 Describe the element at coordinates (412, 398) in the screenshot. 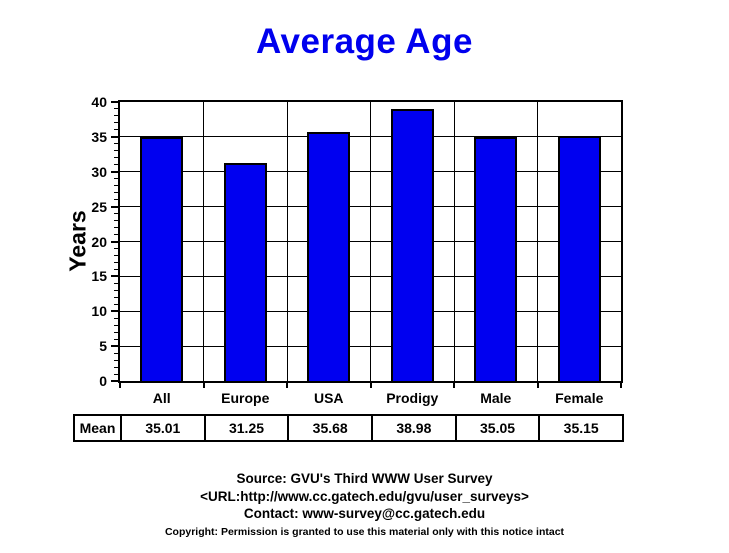

I see `x-category-label: Prodigy` at that location.